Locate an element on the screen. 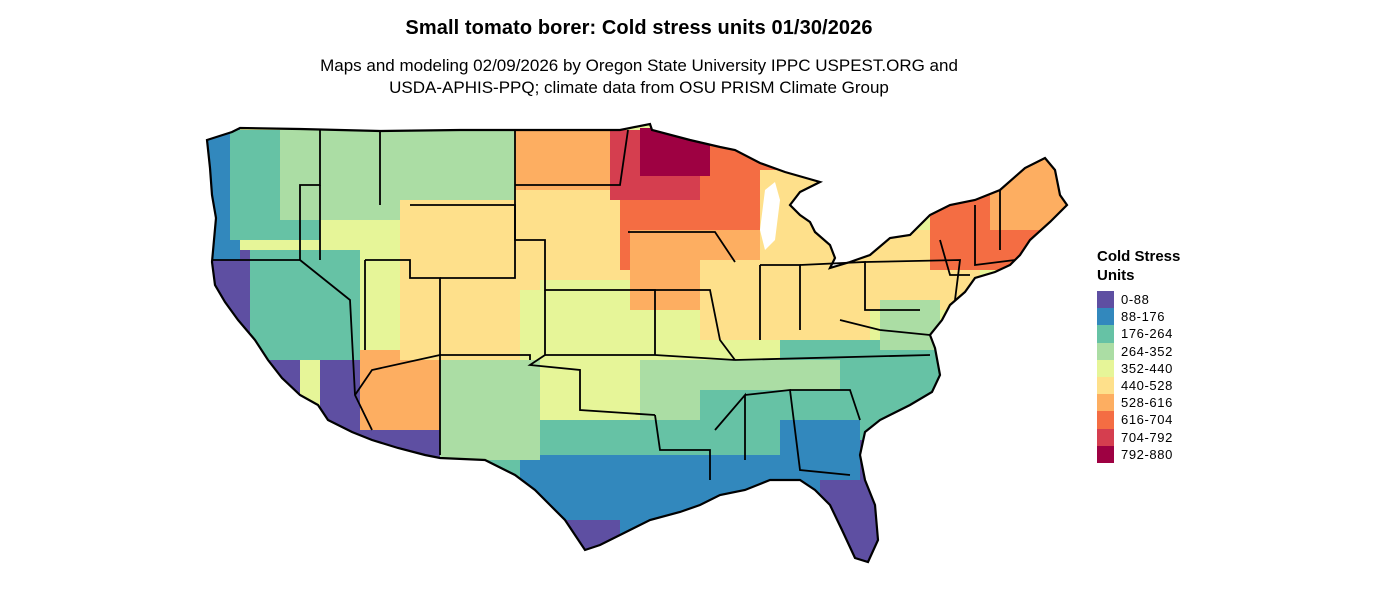  legend-title: Cold Stress Units is located at coordinates (1157, 266).